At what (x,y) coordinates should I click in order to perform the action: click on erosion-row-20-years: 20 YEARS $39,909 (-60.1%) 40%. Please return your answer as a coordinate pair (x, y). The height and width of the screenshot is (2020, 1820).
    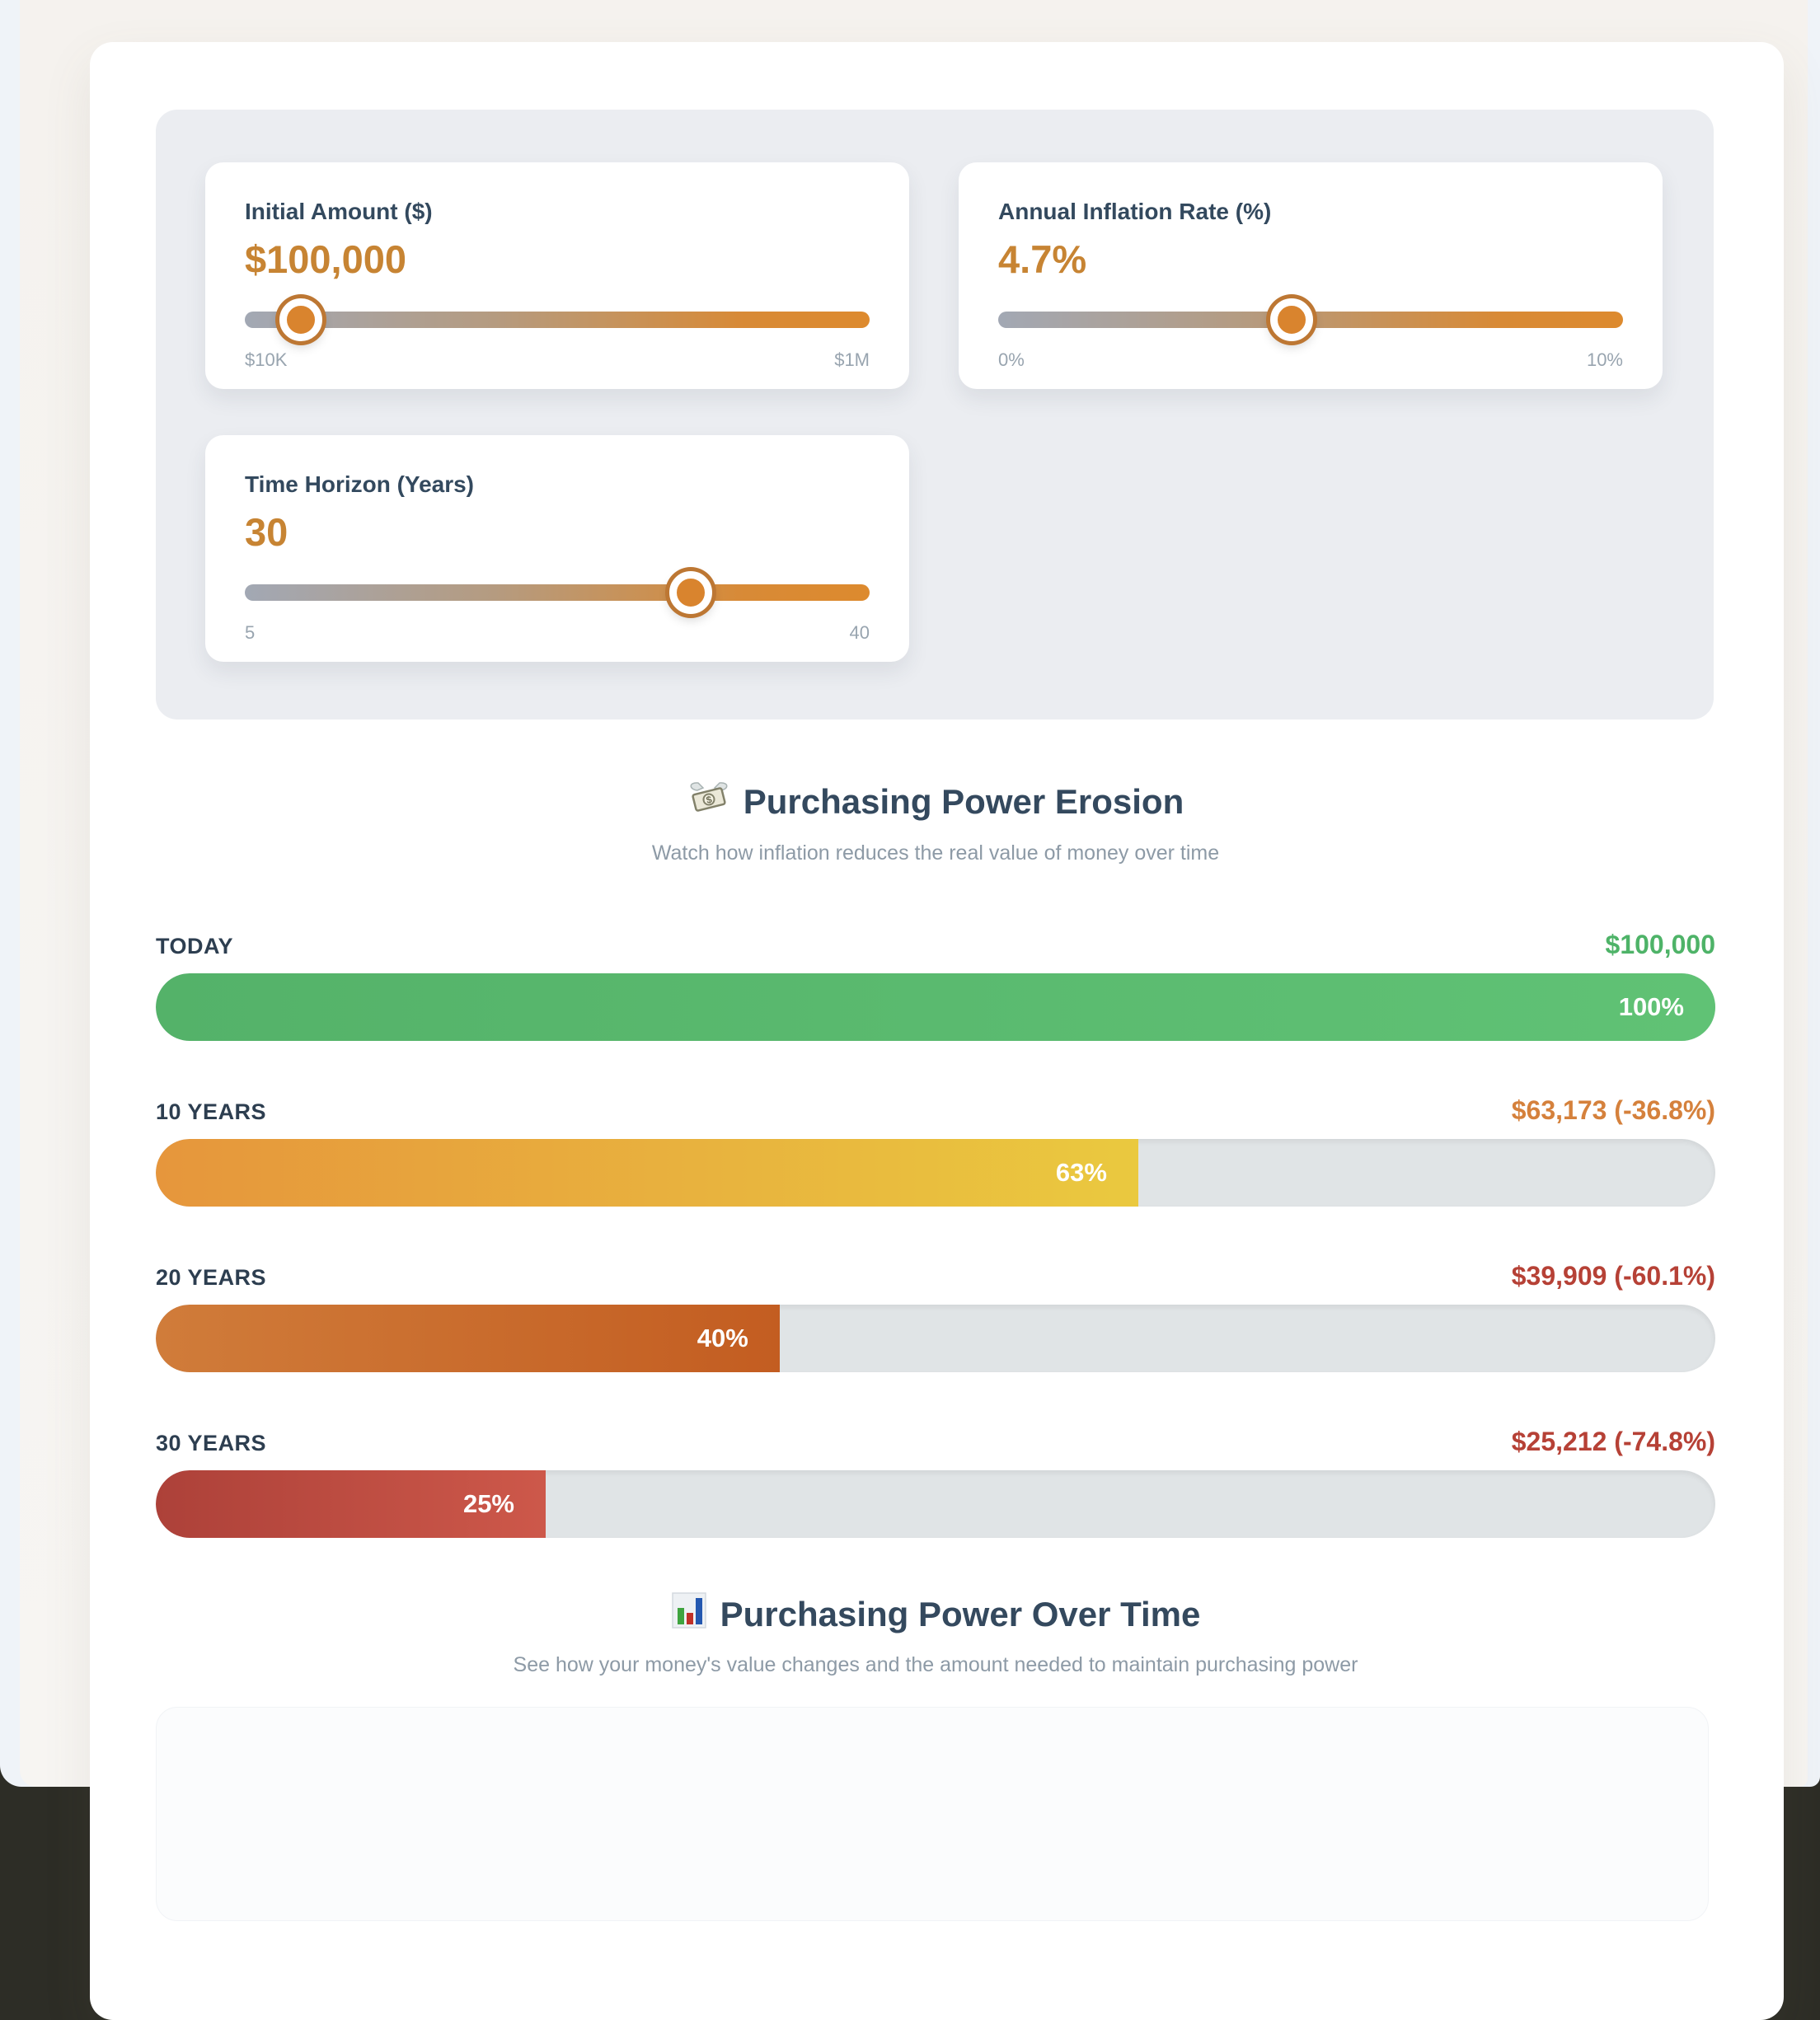
    Looking at the image, I should click on (935, 1316).